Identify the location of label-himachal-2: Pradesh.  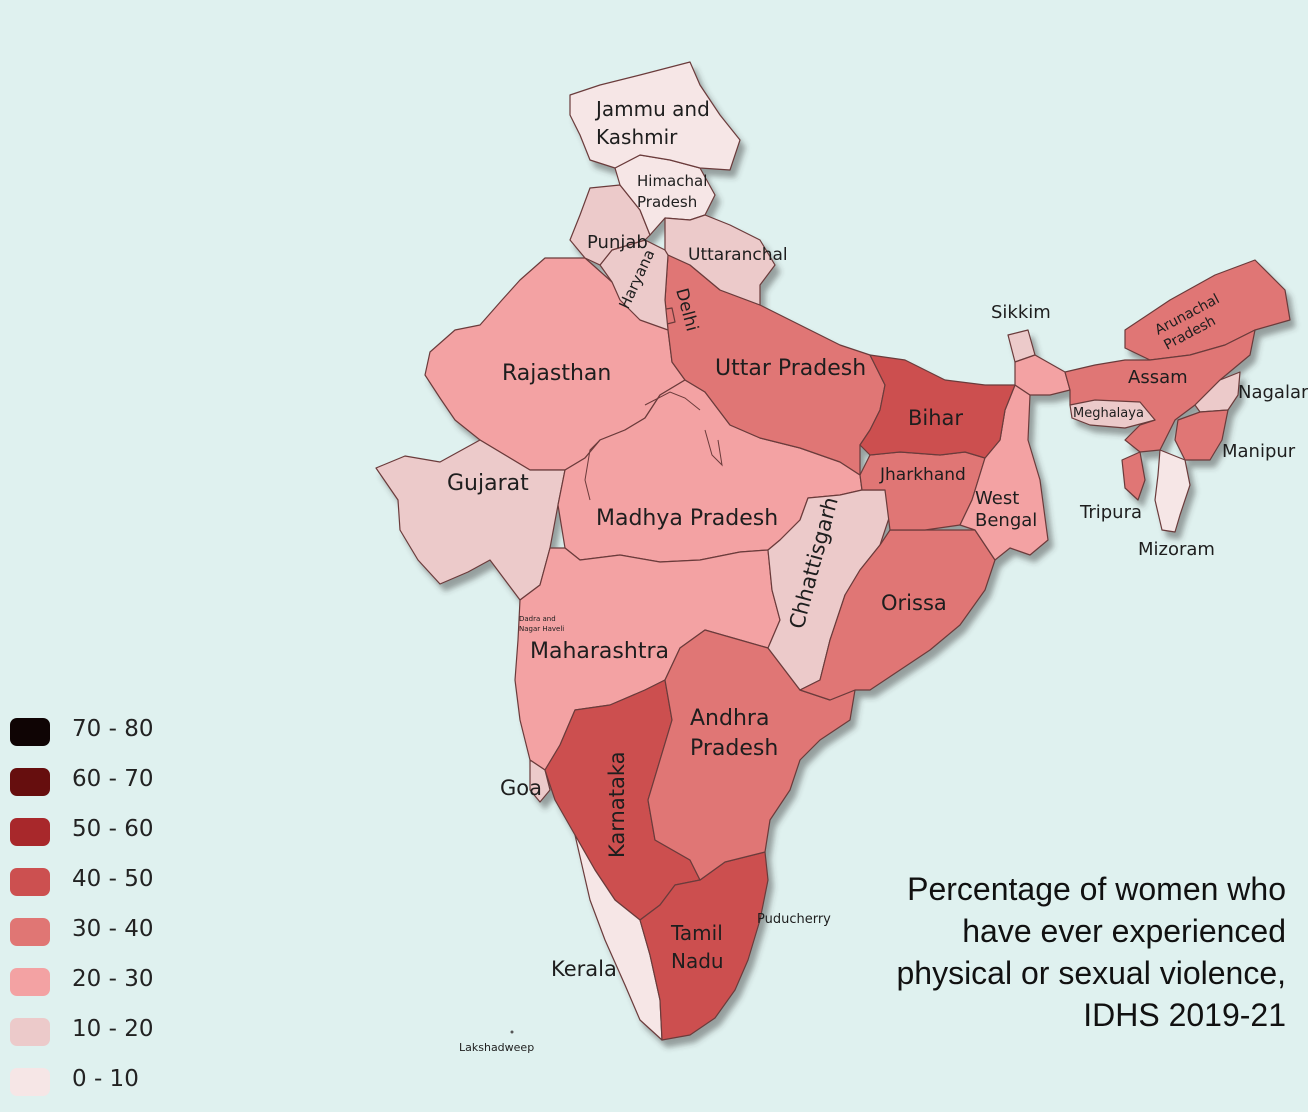
(667, 202).